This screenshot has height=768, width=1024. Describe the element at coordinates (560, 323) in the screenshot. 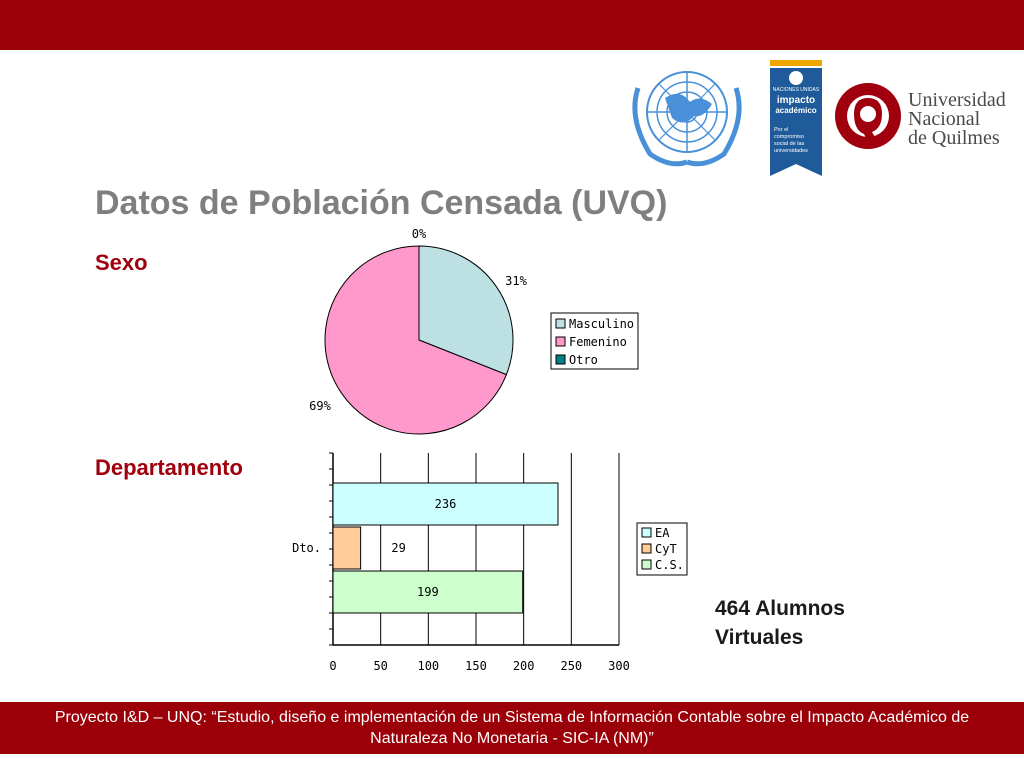

I see `pie-legend-swatch-masculino` at that location.